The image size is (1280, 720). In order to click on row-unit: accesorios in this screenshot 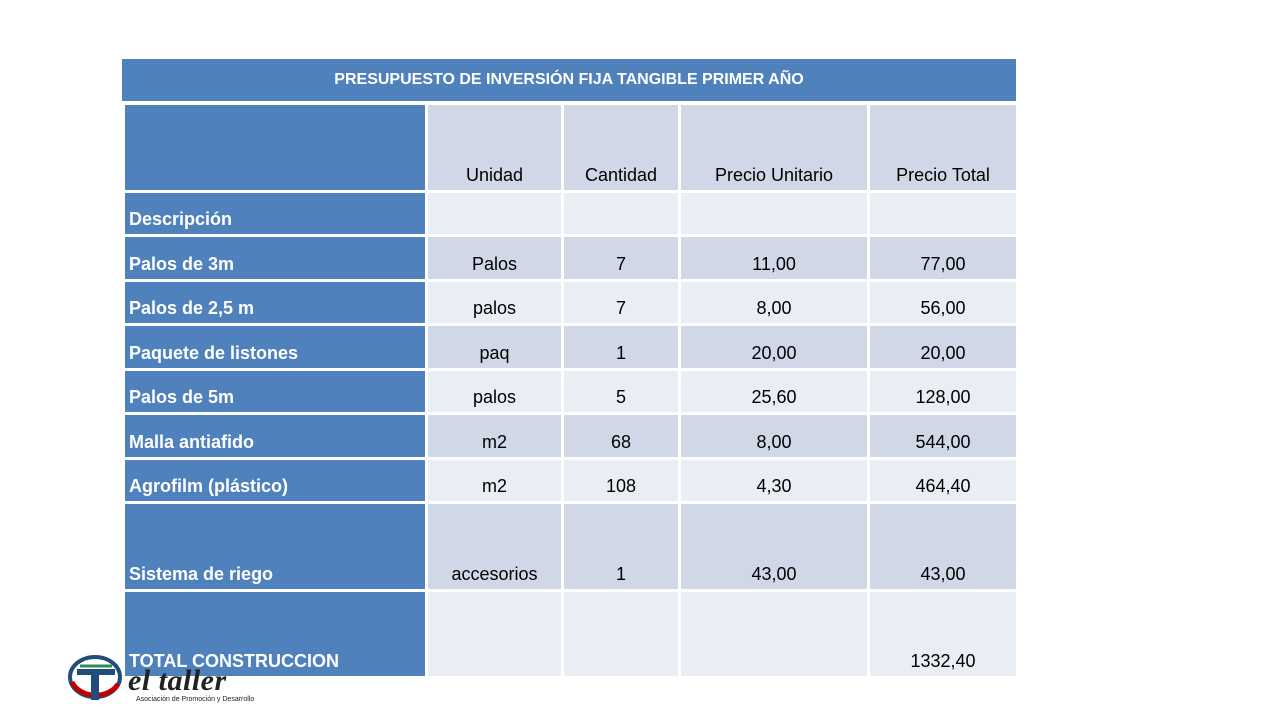, I will do `click(494, 546)`.